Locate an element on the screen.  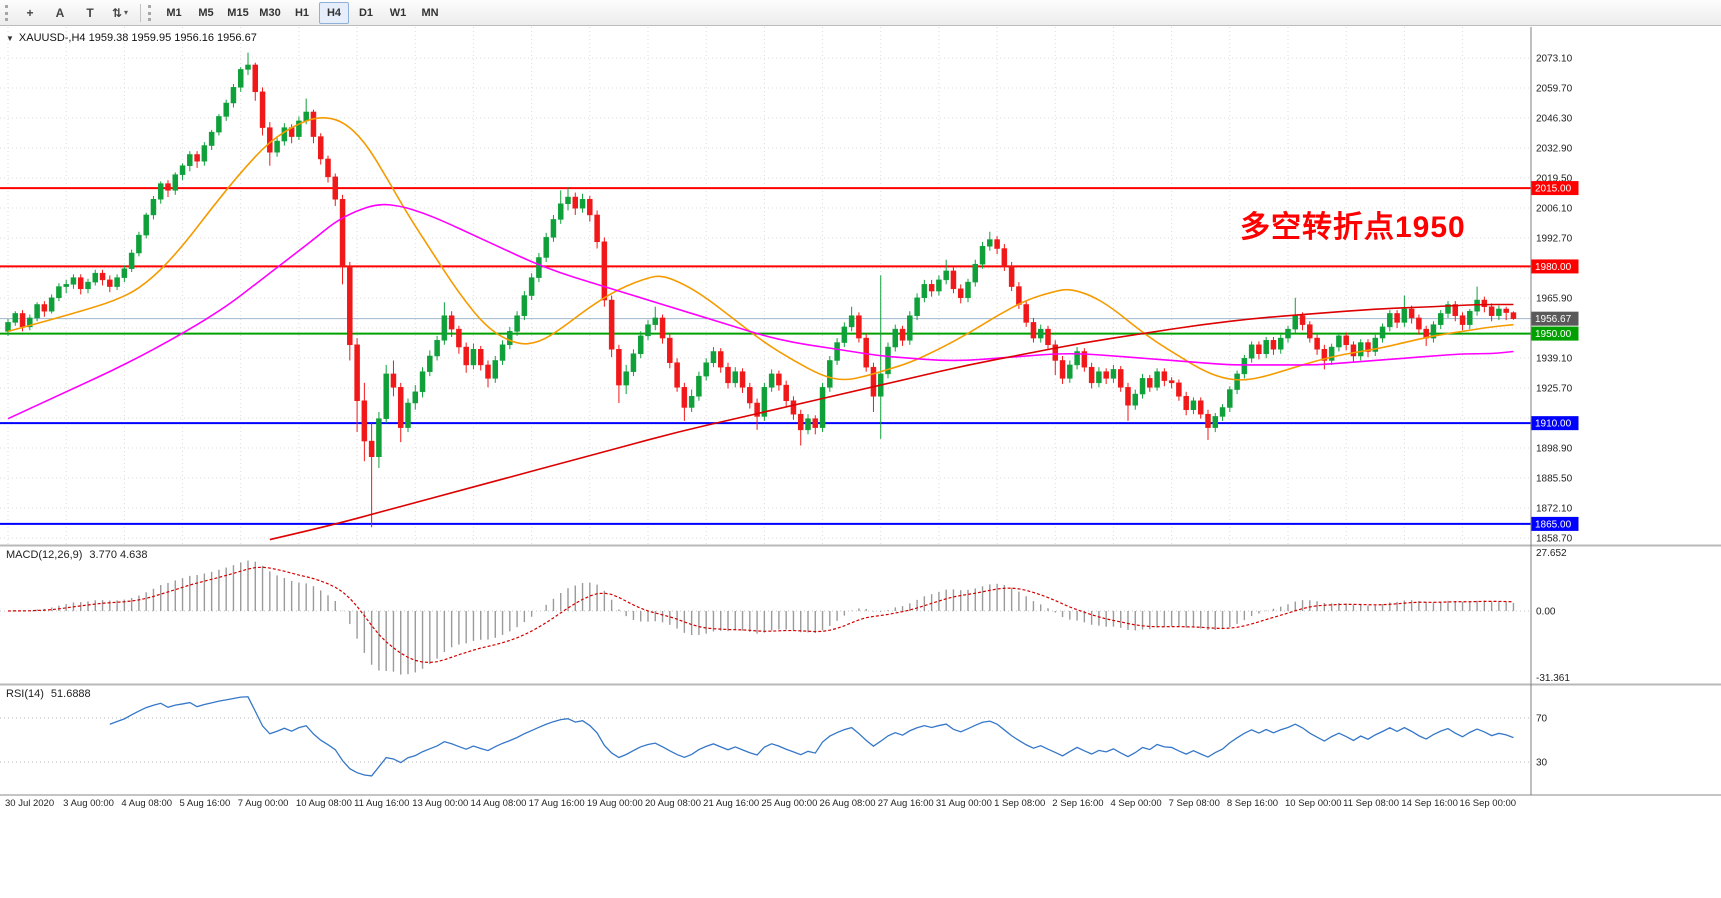
timeframe-button-m15: M15 is located at coordinates (238, 12).